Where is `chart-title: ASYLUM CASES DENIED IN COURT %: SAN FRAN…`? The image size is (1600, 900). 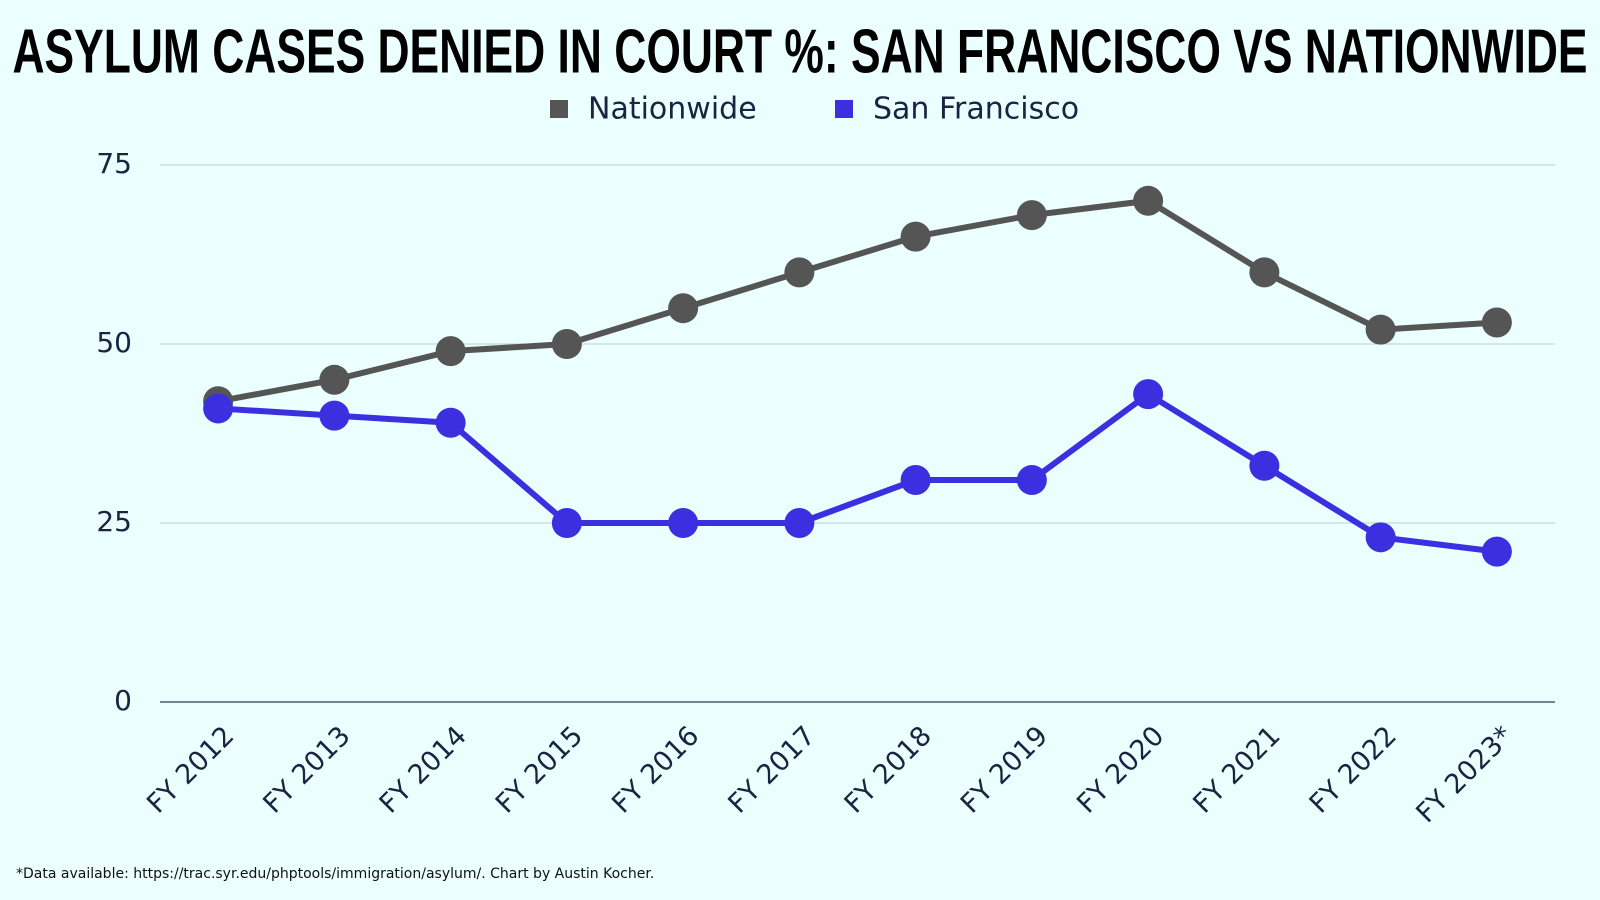
chart-title: ASYLUM CASES DENIED IN COURT %: SAN FRAN… is located at coordinates (800, 51).